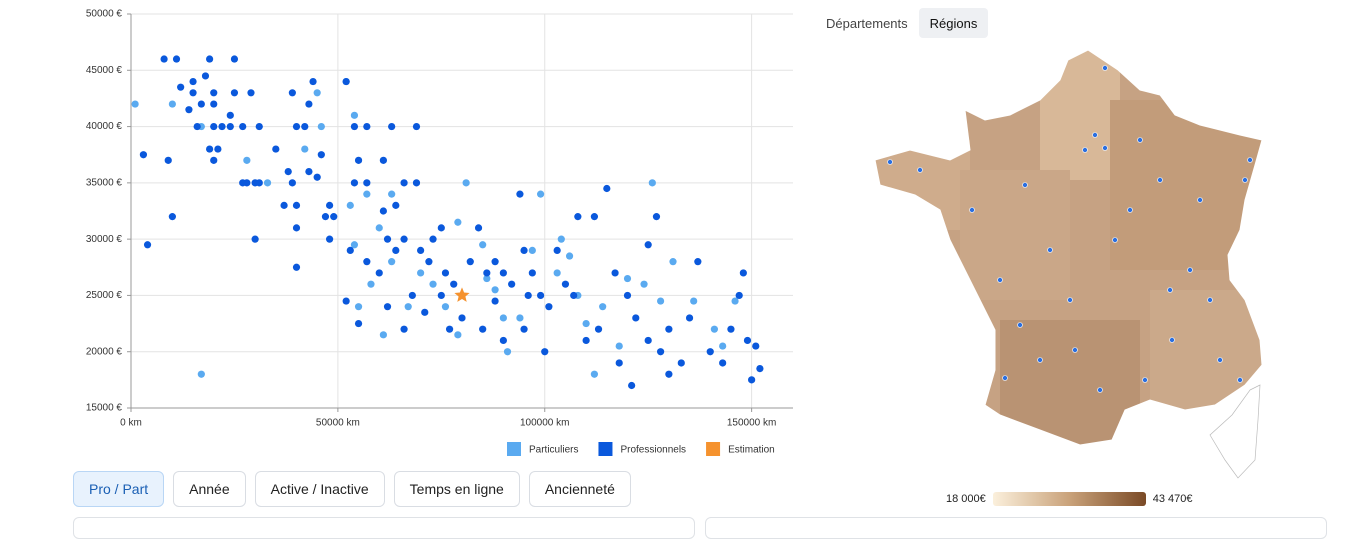 The image size is (1345, 539). Describe the element at coordinates (119, 489) in the screenshot. I see `filter-button: Pro / Part` at that location.